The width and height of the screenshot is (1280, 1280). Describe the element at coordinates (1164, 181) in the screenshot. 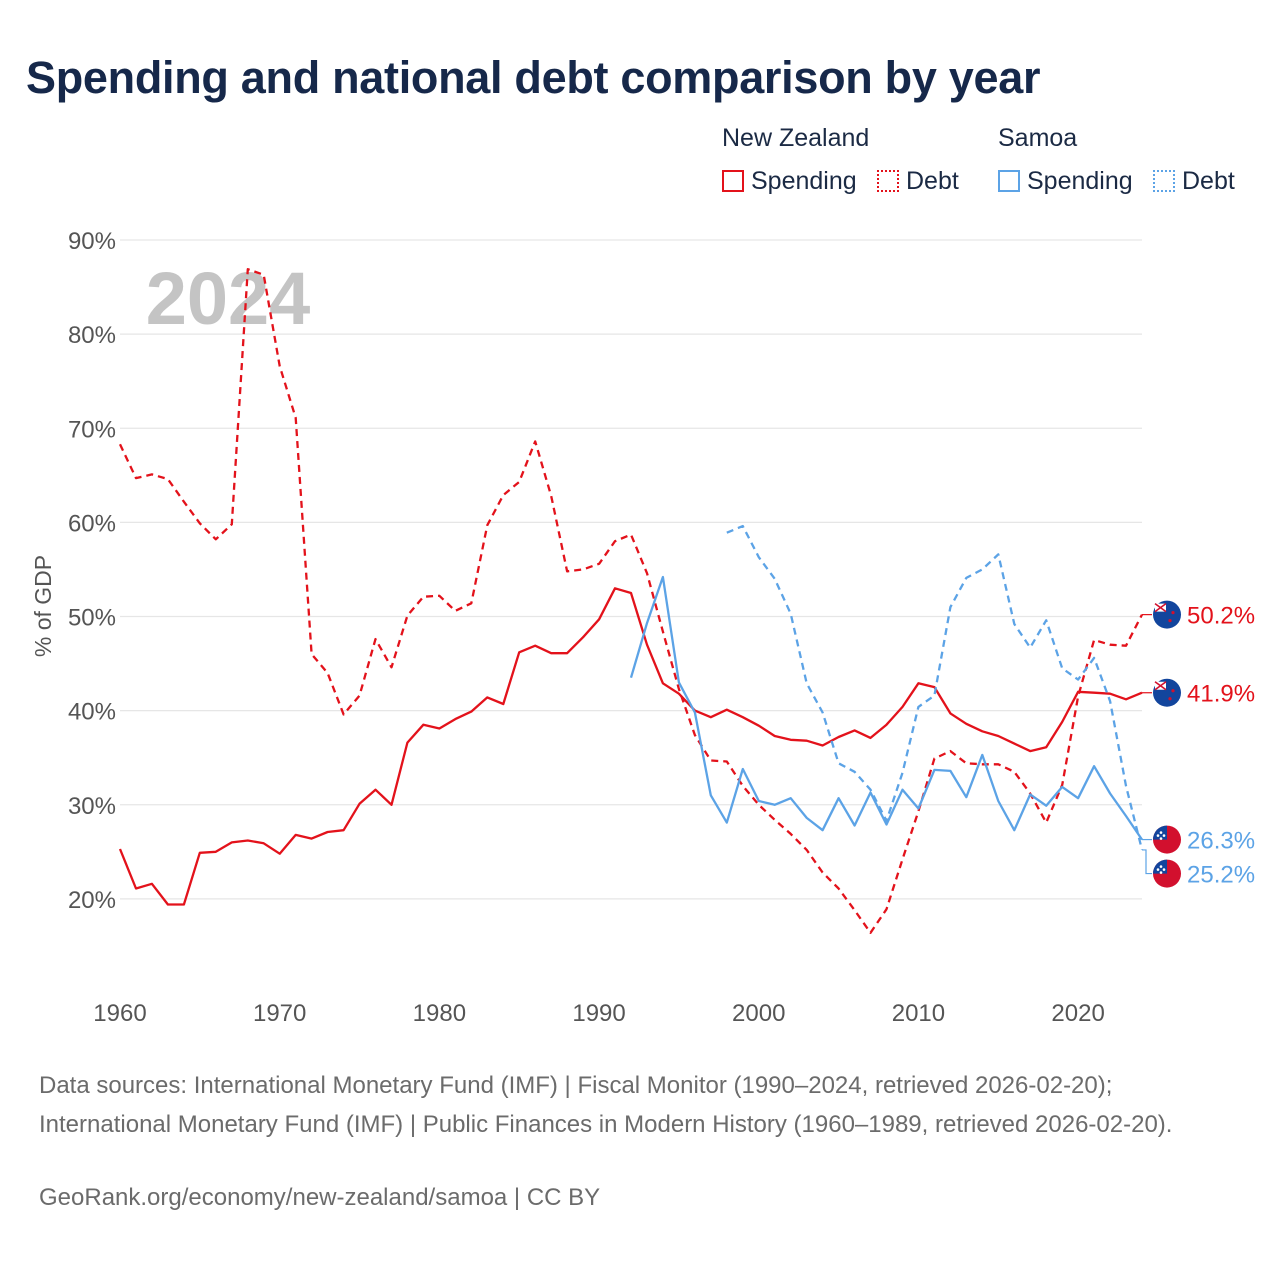

I see `legend-swatch-samoa-debt` at that location.